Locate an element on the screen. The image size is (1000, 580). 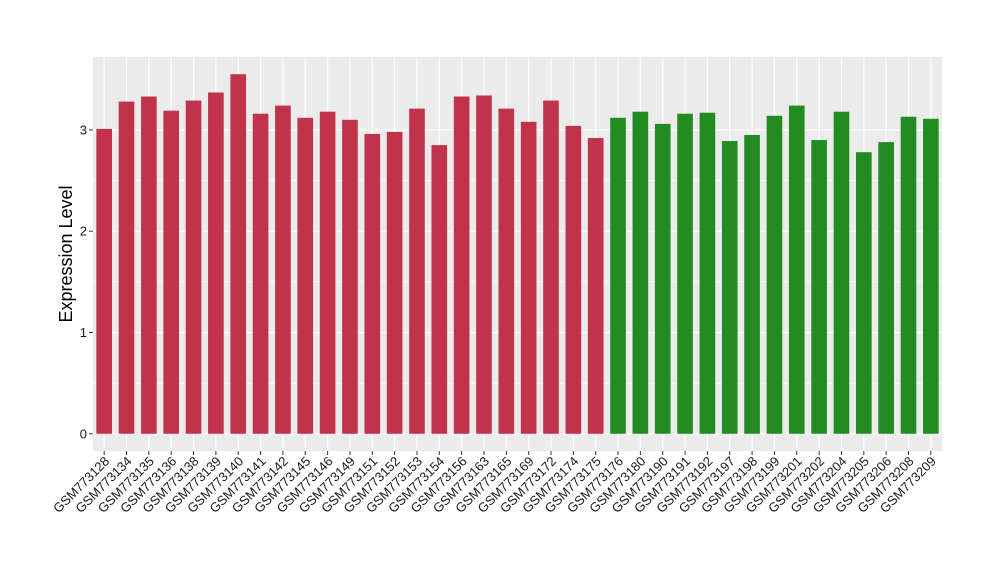
bar-GSM773152 is located at coordinates (394, 282).